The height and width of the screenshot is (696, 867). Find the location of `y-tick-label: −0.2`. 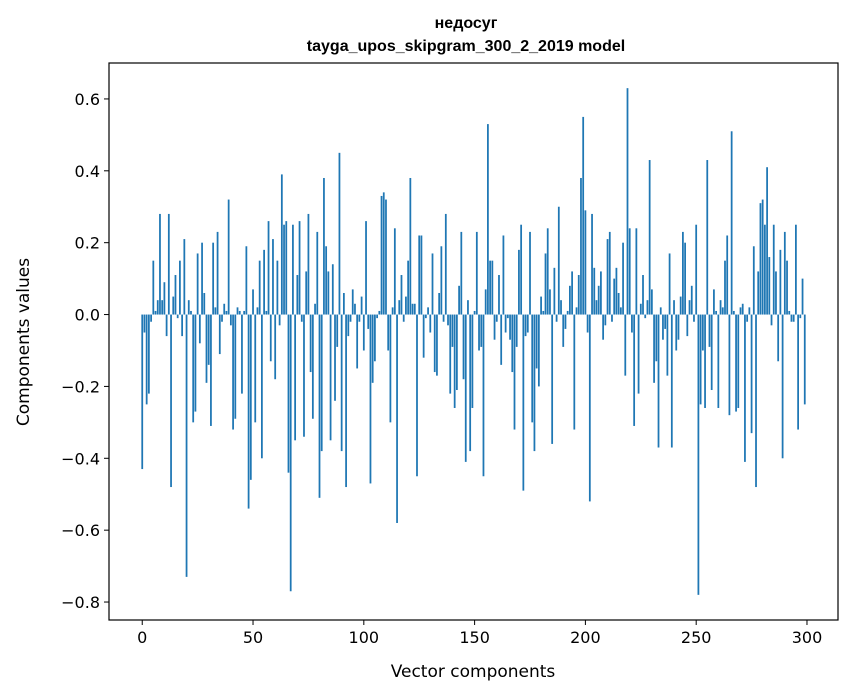

y-tick-label: −0.2 is located at coordinates (80, 386).